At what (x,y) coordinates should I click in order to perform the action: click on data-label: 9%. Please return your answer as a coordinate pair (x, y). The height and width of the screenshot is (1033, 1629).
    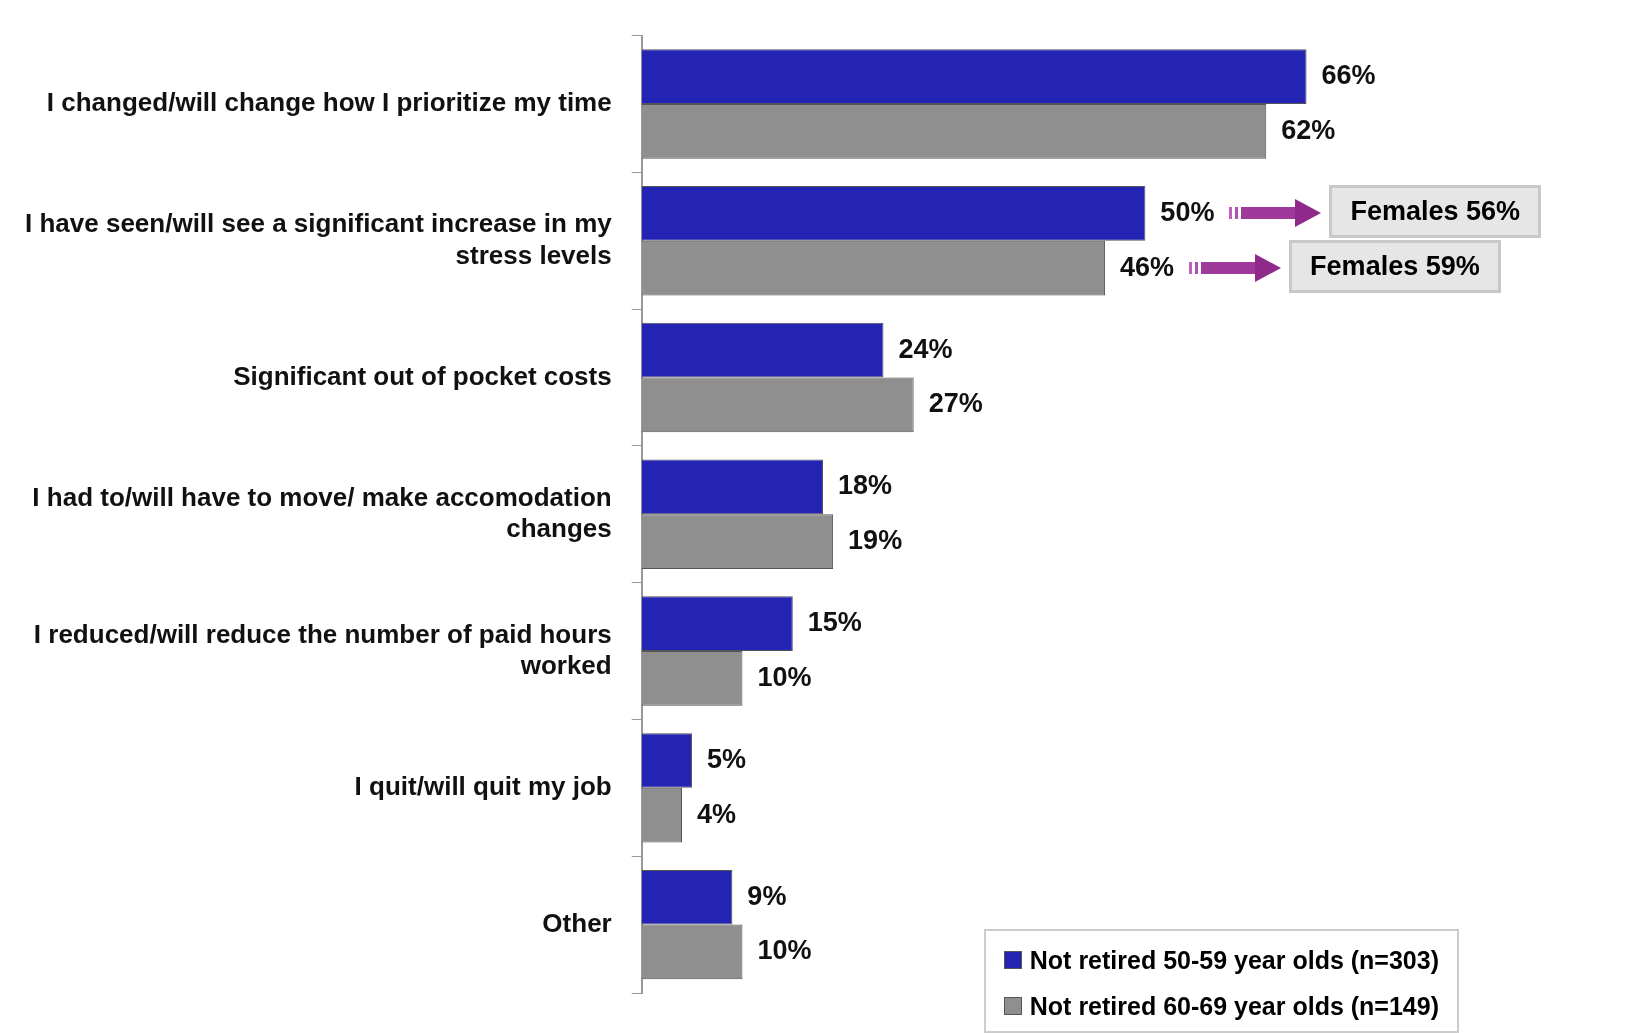
    Looking at the image, I should click on (767, 895).